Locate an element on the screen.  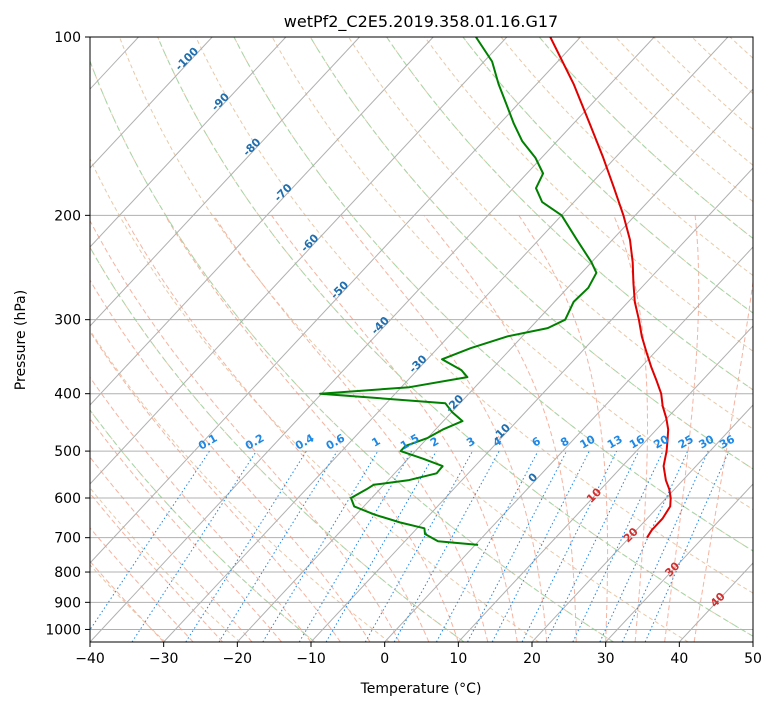
x-tick-label: −40 is located at coordinates (90, 659).